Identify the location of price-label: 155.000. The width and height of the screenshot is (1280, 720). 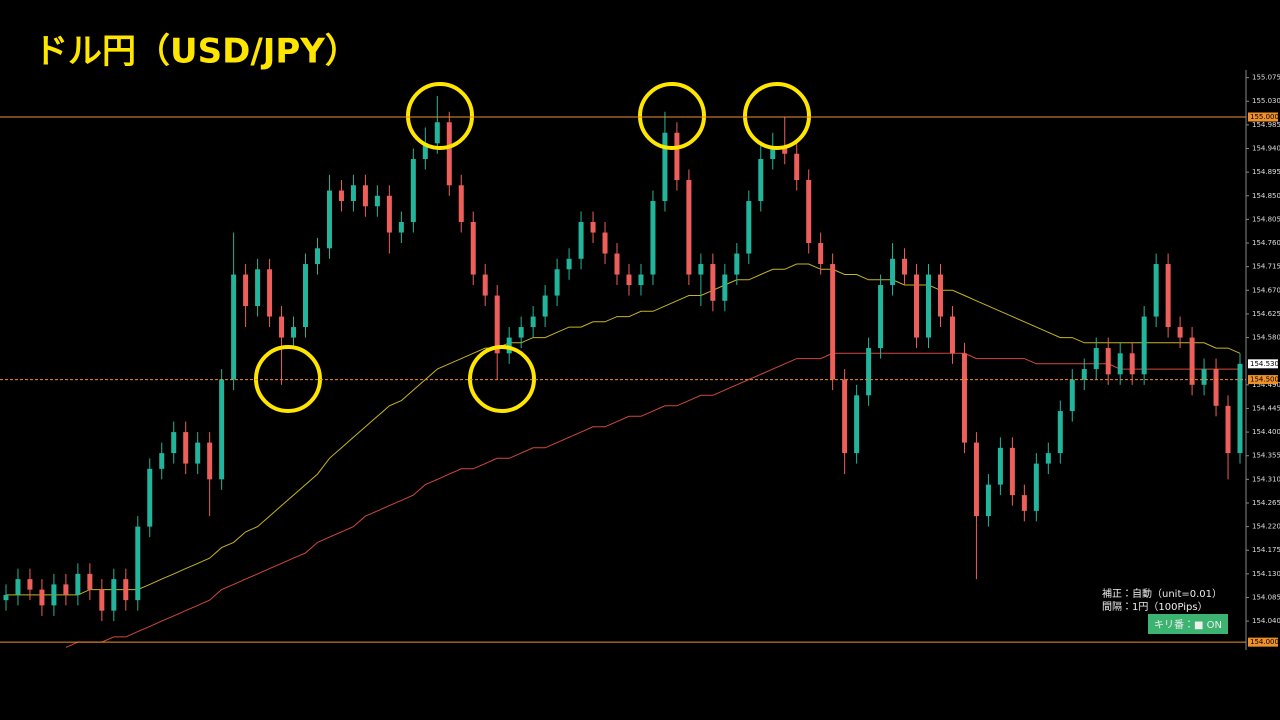
(1264, 117).